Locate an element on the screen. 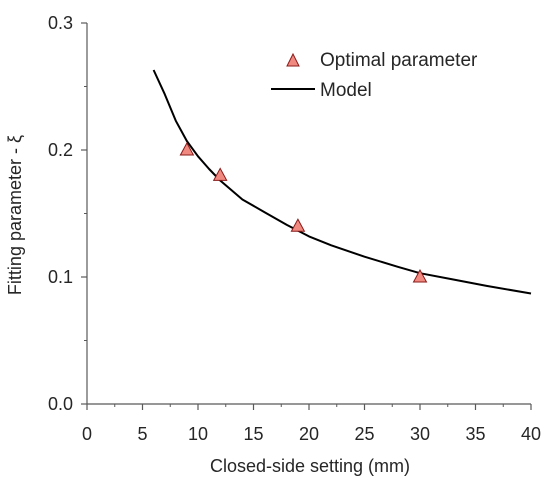 The image size is (550, 481). x-tick-label: 0 is located at coordinates (87, 434).